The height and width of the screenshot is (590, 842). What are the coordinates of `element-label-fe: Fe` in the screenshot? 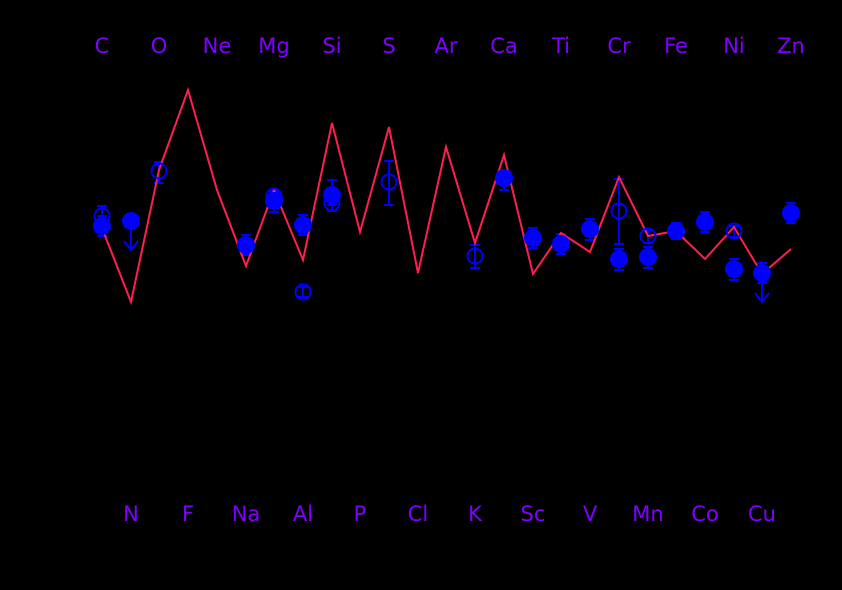 It's located at (676, 46).